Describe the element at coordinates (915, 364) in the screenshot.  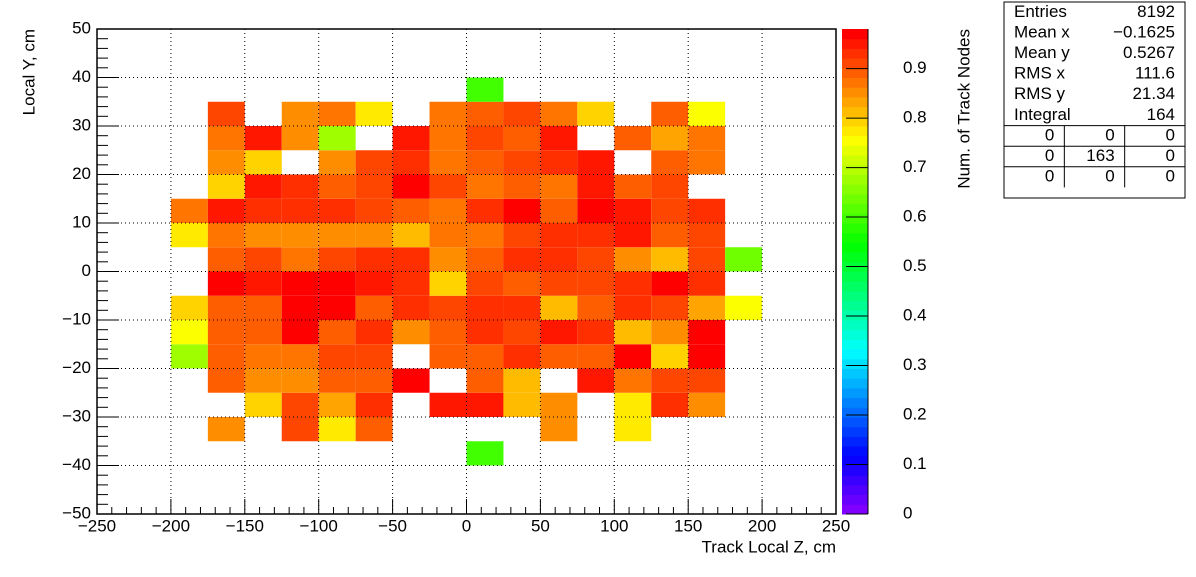
I see `z-tick-label: 0.3` at that location.